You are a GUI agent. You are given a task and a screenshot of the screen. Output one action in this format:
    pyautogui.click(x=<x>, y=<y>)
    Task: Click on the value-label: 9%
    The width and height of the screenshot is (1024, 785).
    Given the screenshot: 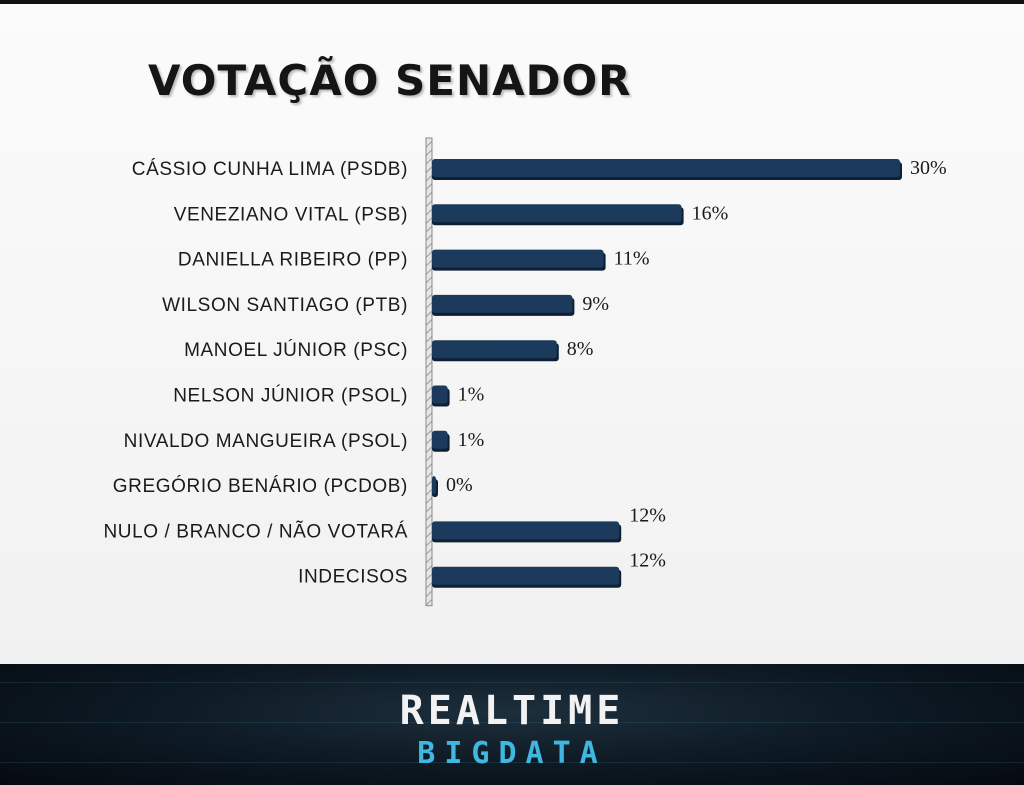 What is the action you would take?
    pyautogui.click(x=595, y=304)
    